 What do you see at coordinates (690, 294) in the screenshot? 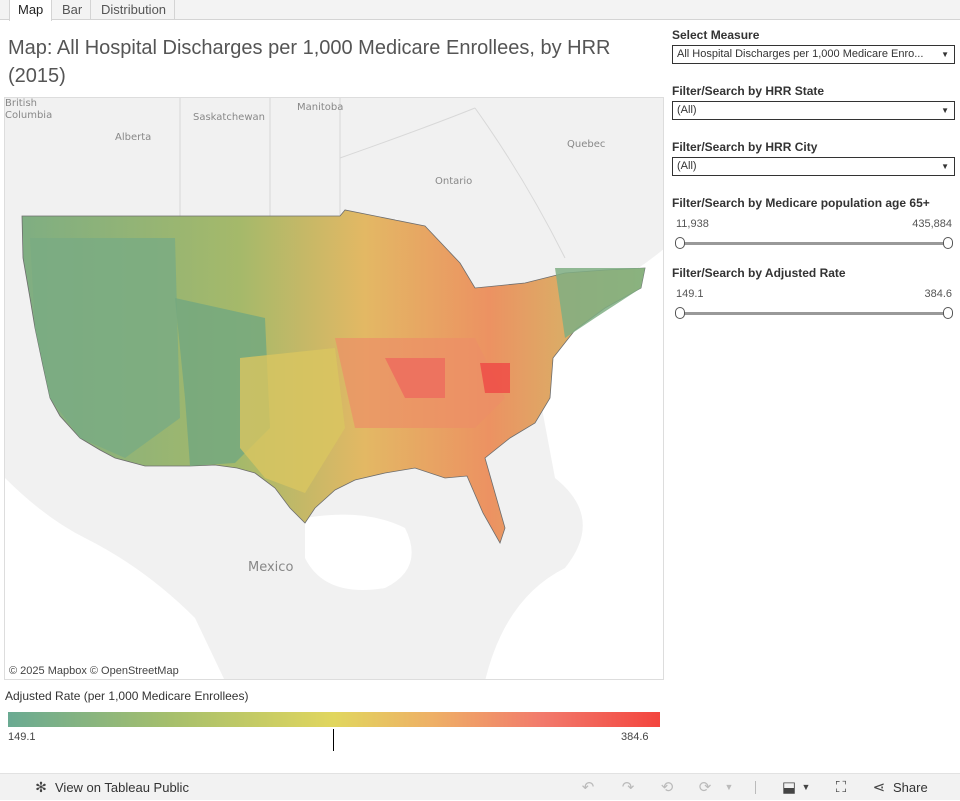
I see `rate-min: 149.1` at bounding box center [690, 294].